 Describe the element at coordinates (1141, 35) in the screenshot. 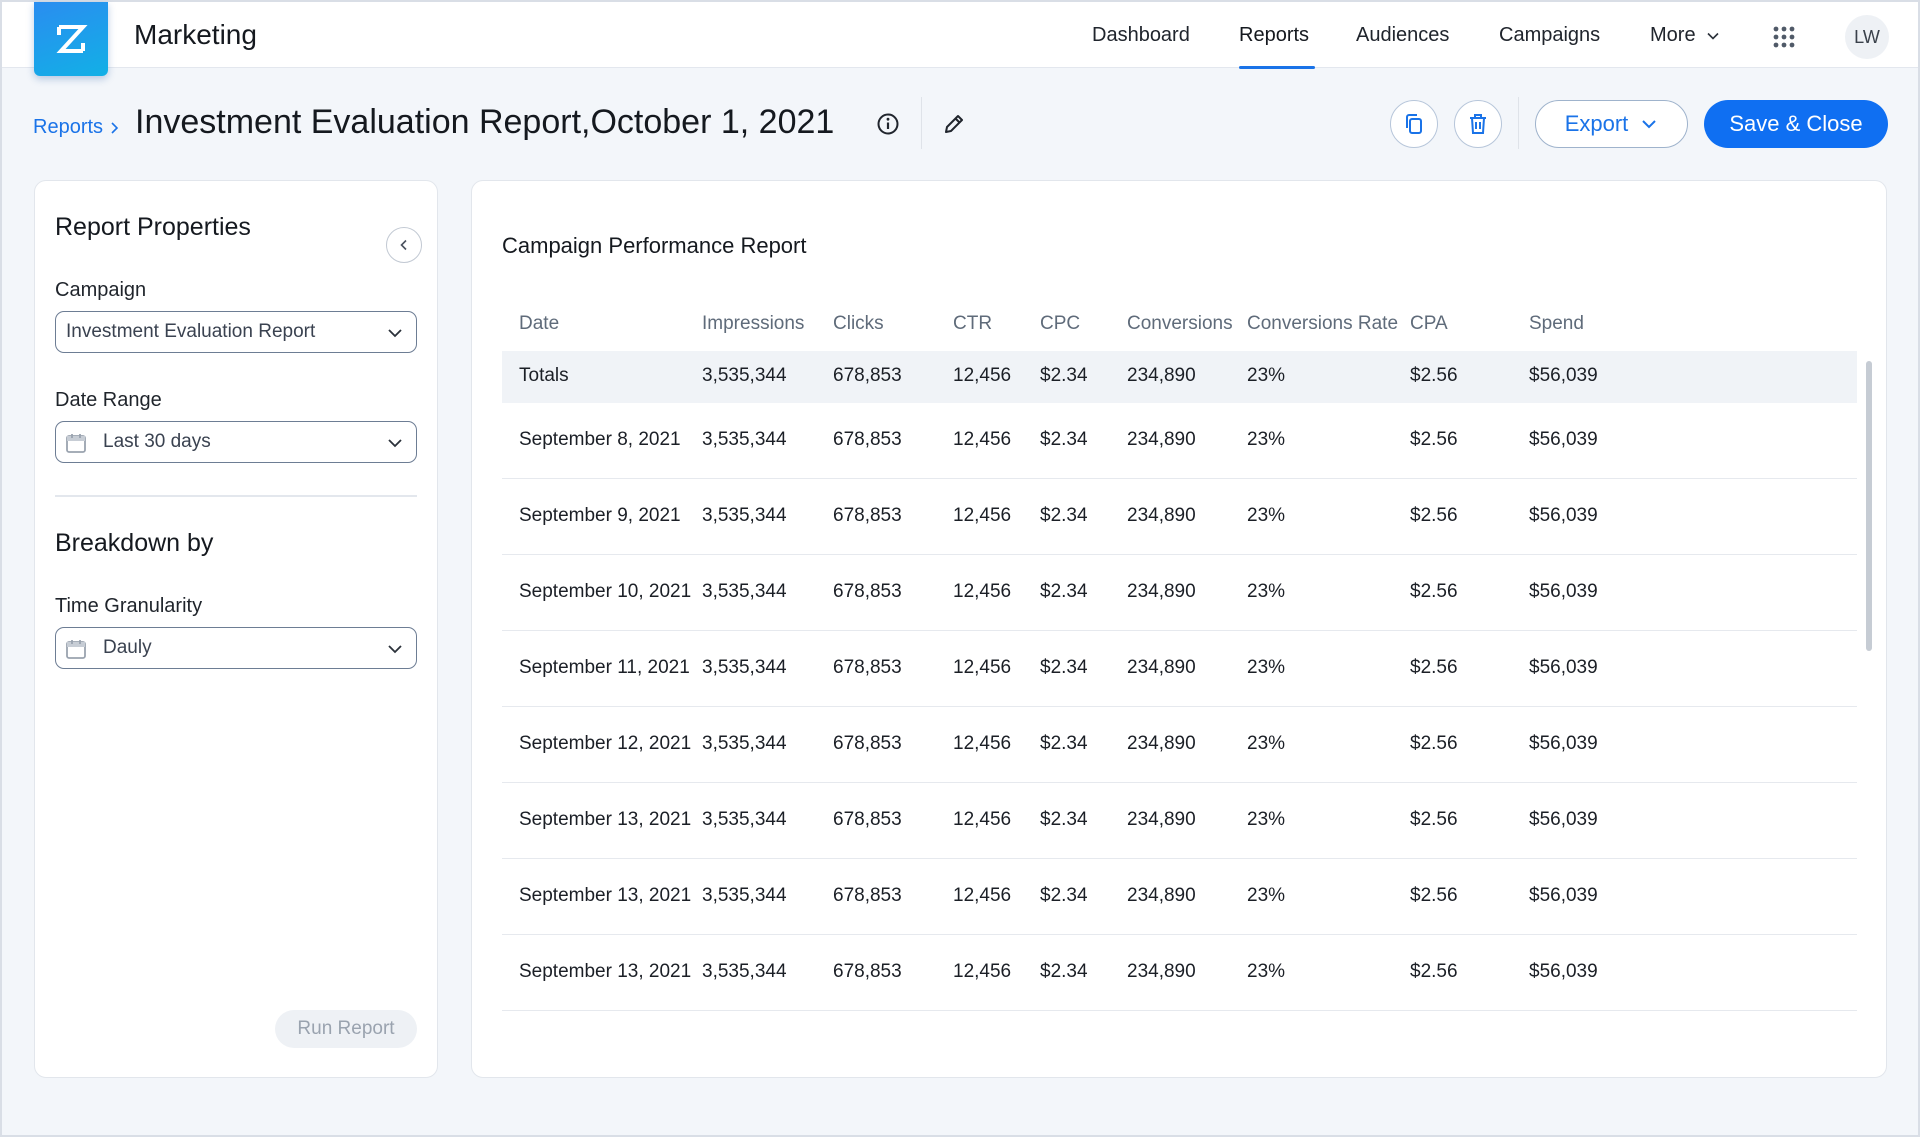

I see `nav-dashboard: Dashboard` at that location.